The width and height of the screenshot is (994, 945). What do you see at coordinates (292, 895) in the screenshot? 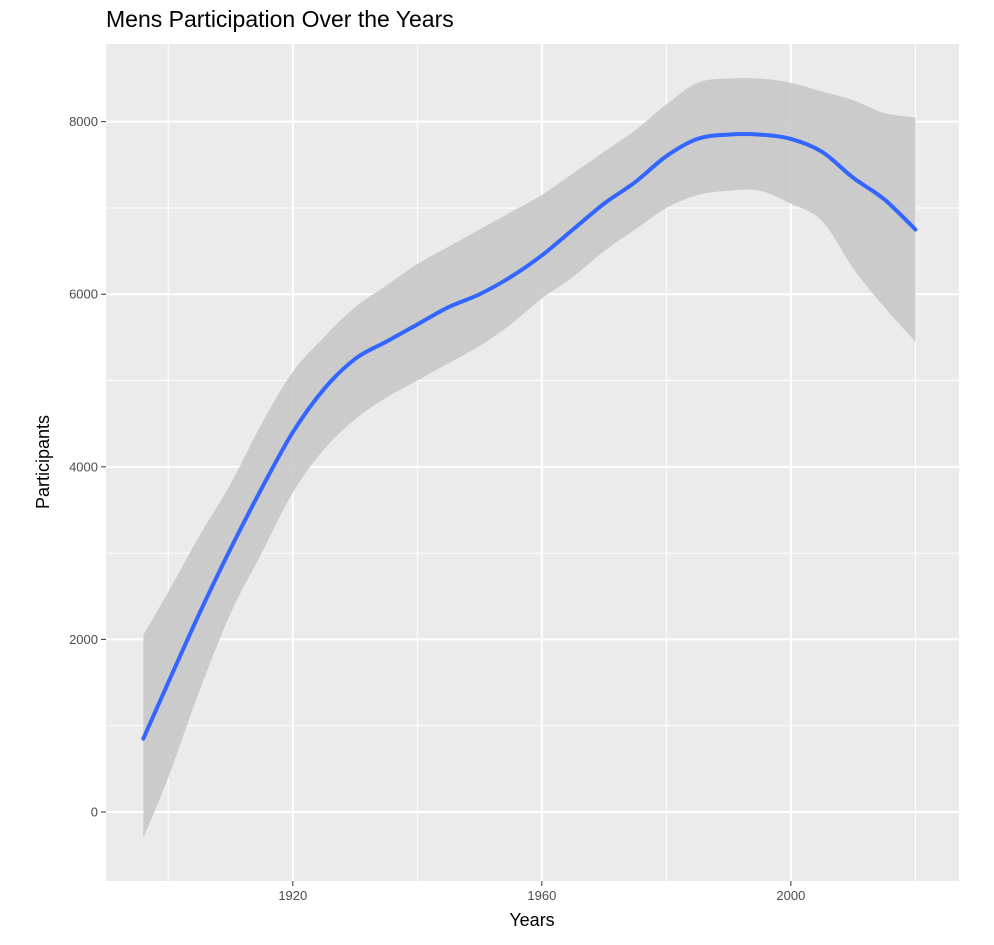
I see `x-tick-label: 1920` at bounding box center [292, 895].